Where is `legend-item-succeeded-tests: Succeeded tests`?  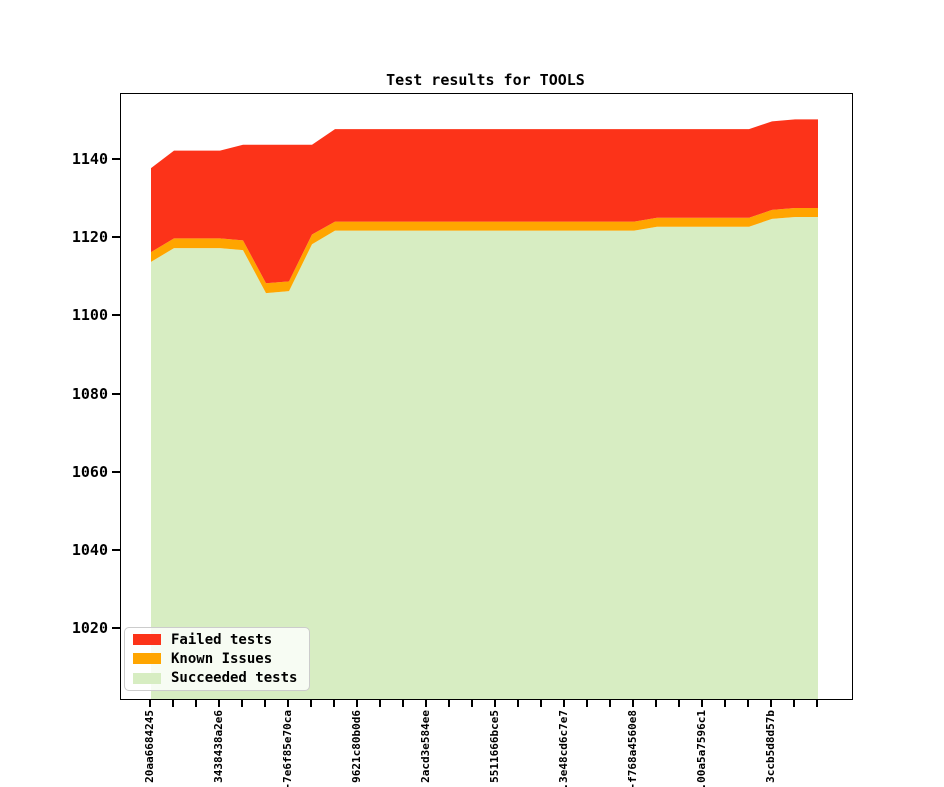
legend-item-succeeded-tests: Succeeded tests is located at coordinates (217, 678).